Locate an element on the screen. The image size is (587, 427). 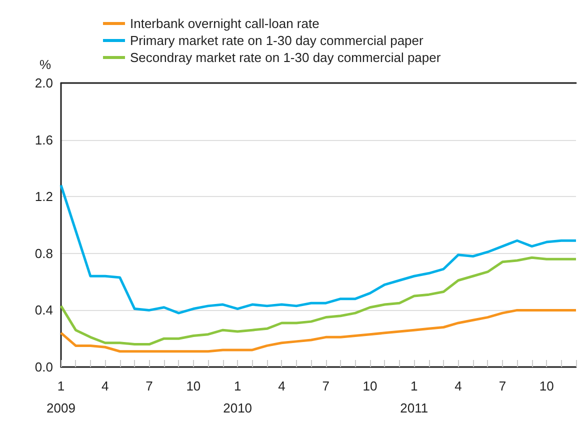
legend-label: Interbank overnight call-loan rate is located at coordinates (225, 23).